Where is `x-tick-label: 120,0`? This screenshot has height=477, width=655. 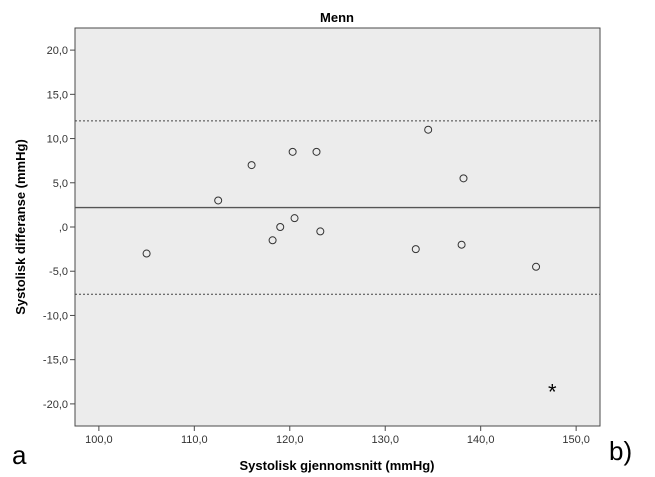
x-tick-label: 120,0 is located at coordinates (290, 440).